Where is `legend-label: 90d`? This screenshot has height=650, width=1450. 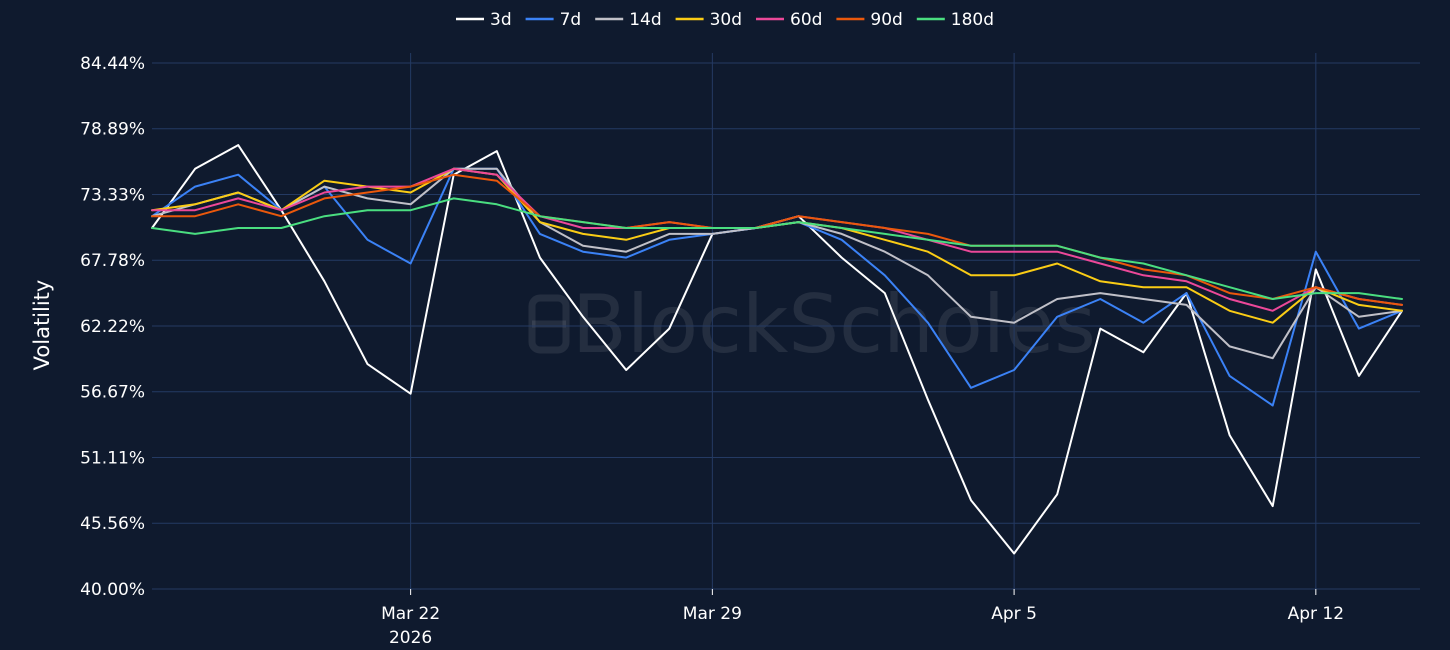
legend-label: 90d is located at coordinates (886, 20).